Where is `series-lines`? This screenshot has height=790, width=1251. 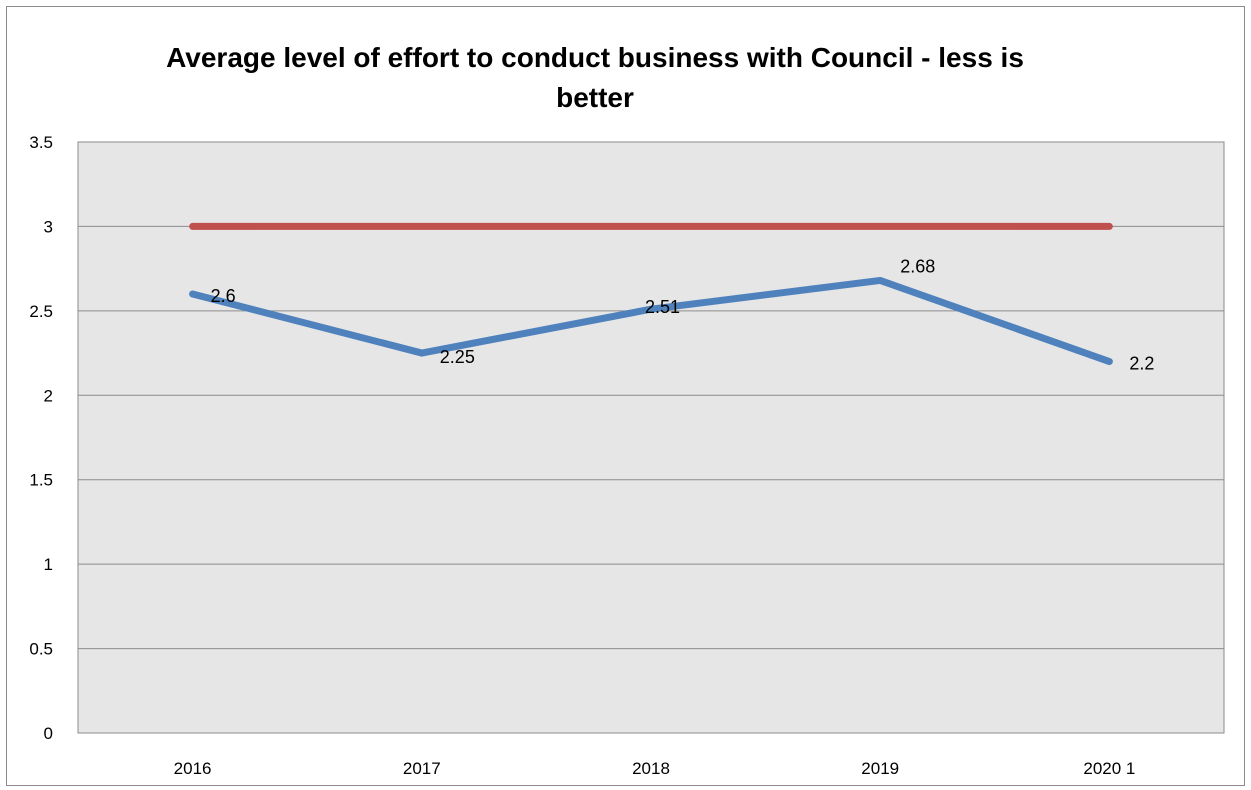 series-lines is located at coordinates (651, 294).